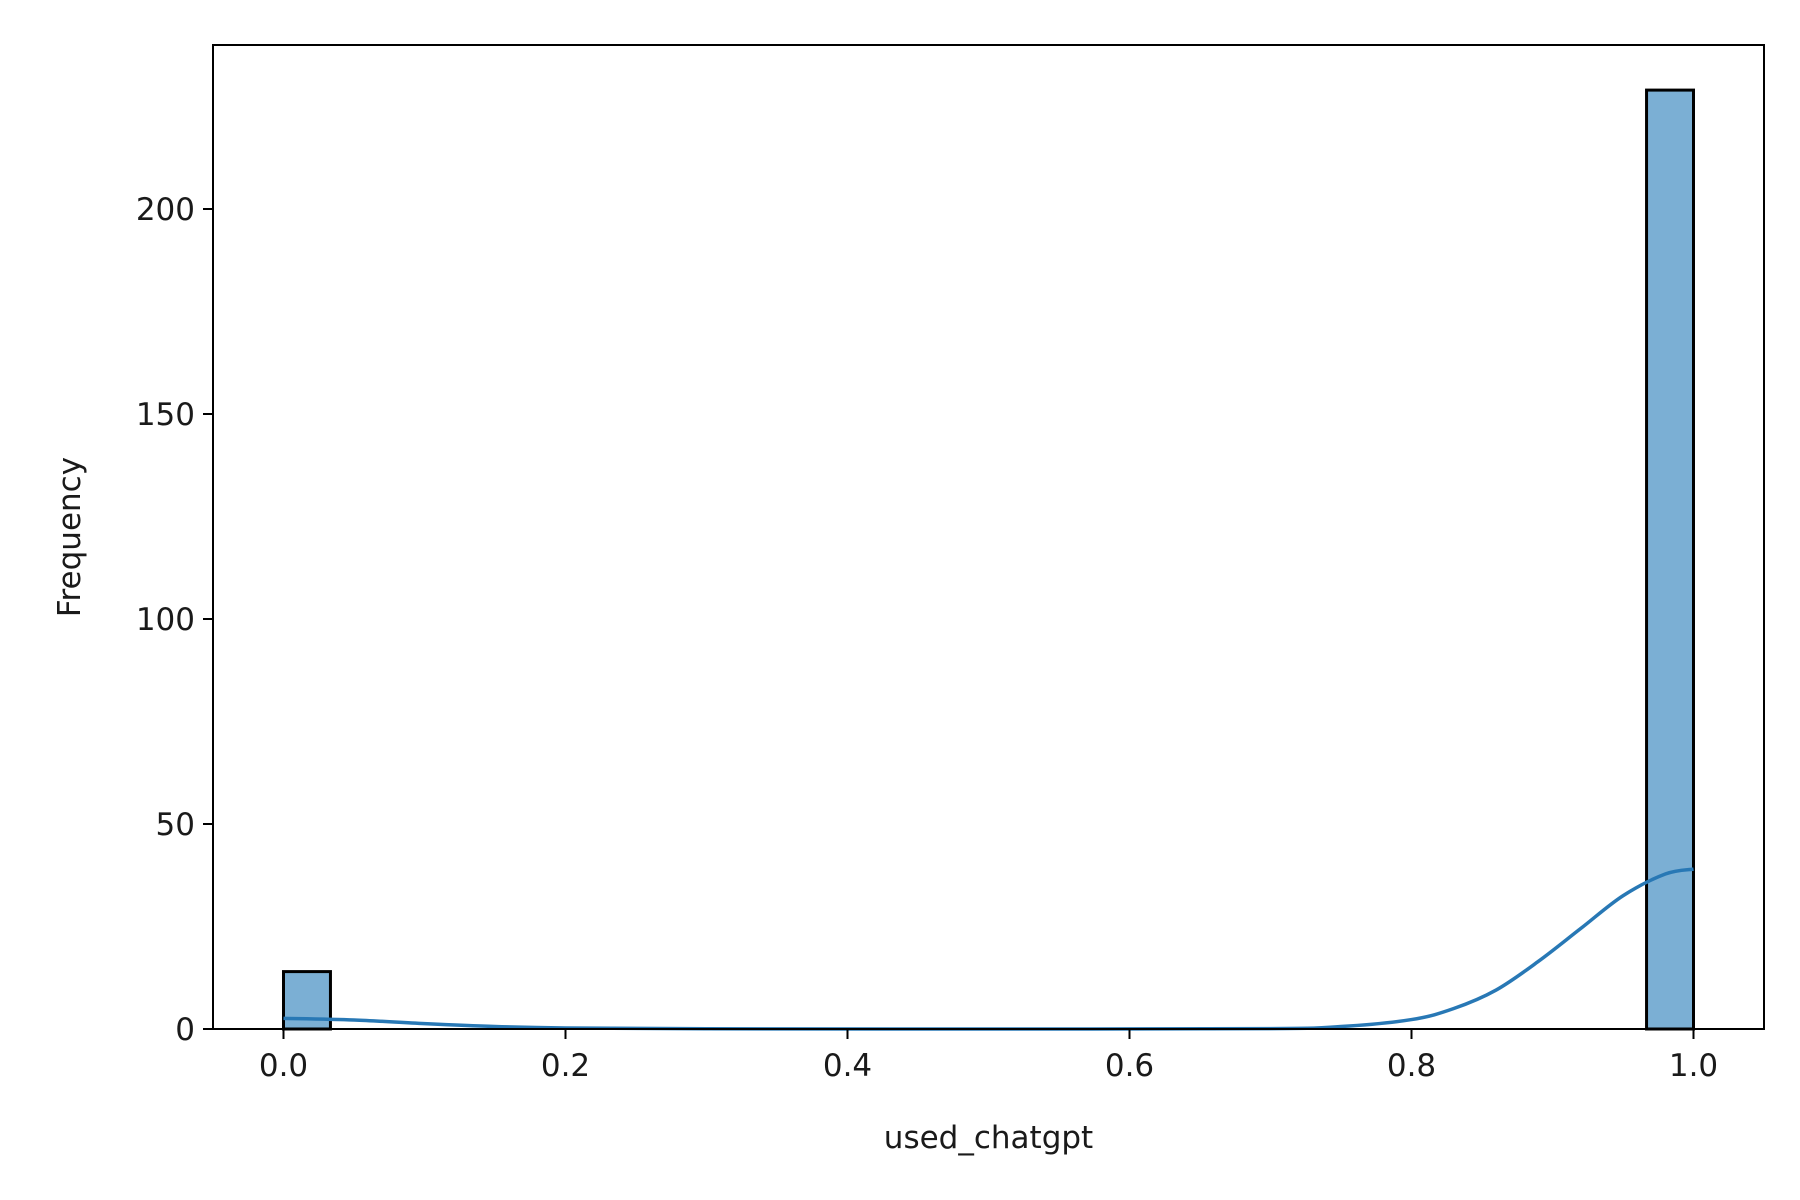 The image size is (1800, 1200). What do you see at coordinates (1129, 1066) in the screenshot?
I see `x-tick-label: 0.6` at bounding box center [1129, 1066].